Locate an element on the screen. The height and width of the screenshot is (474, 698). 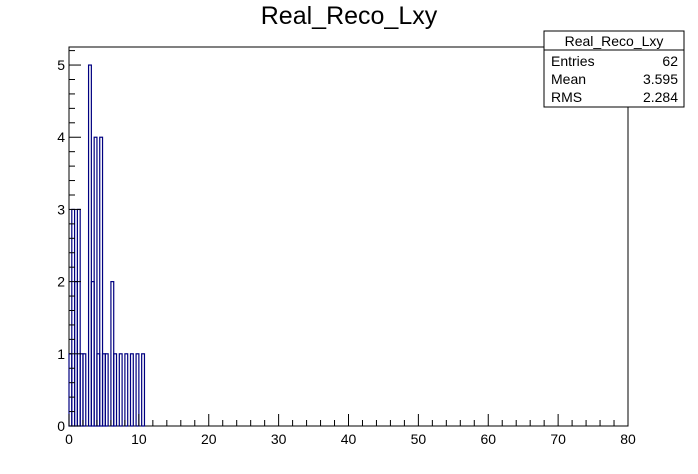
x-tick-label-20: 20 is located at coordinates (209, 439).